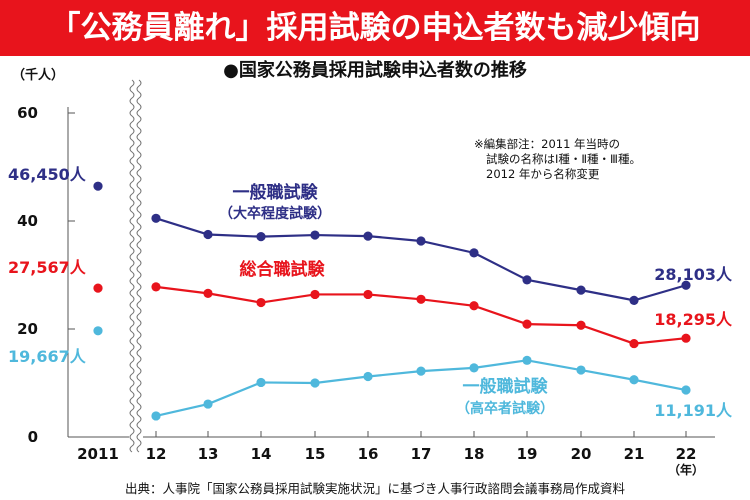  Describe the element at coordinates (368, 454) in the screenshot. I see `x-tick-label-16: 16` at that location.